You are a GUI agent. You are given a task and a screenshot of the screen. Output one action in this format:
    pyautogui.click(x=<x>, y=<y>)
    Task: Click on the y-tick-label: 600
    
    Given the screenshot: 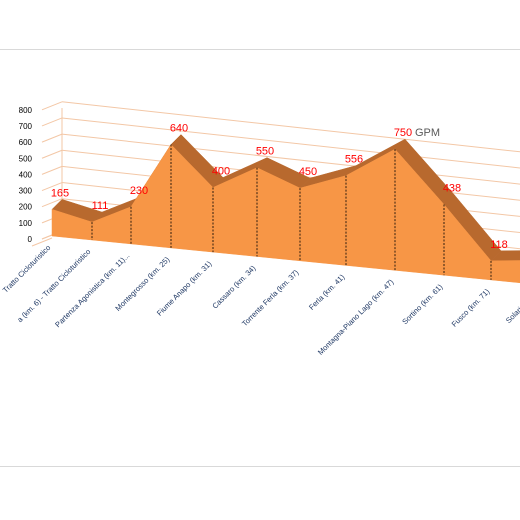 What is the action you would take?
    pyautogui.click(x=26, y=142)
    